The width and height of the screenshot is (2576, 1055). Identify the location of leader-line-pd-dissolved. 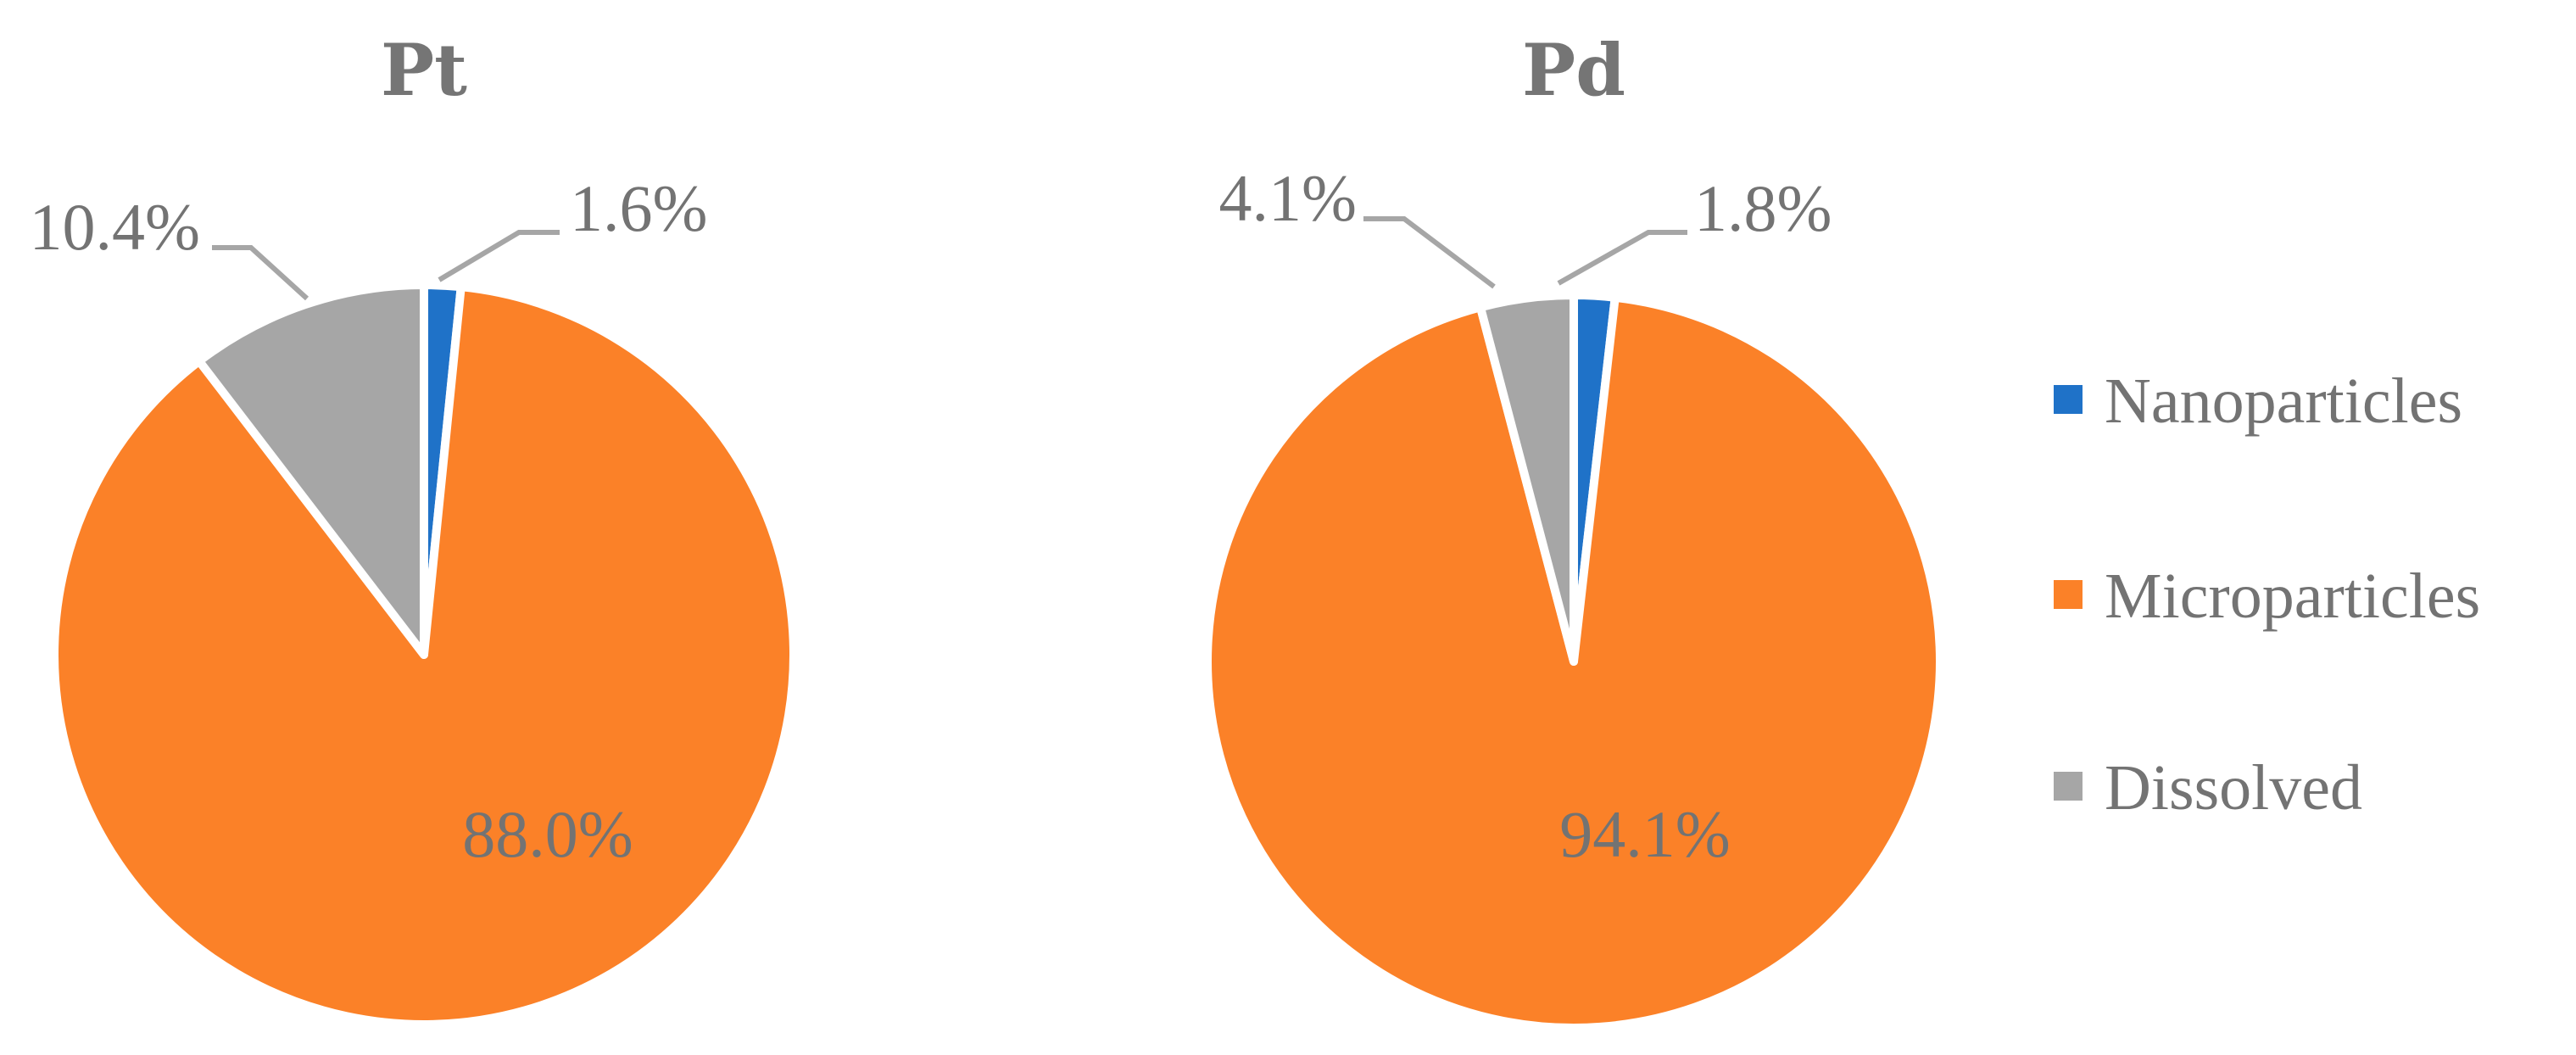
(1429, 252).